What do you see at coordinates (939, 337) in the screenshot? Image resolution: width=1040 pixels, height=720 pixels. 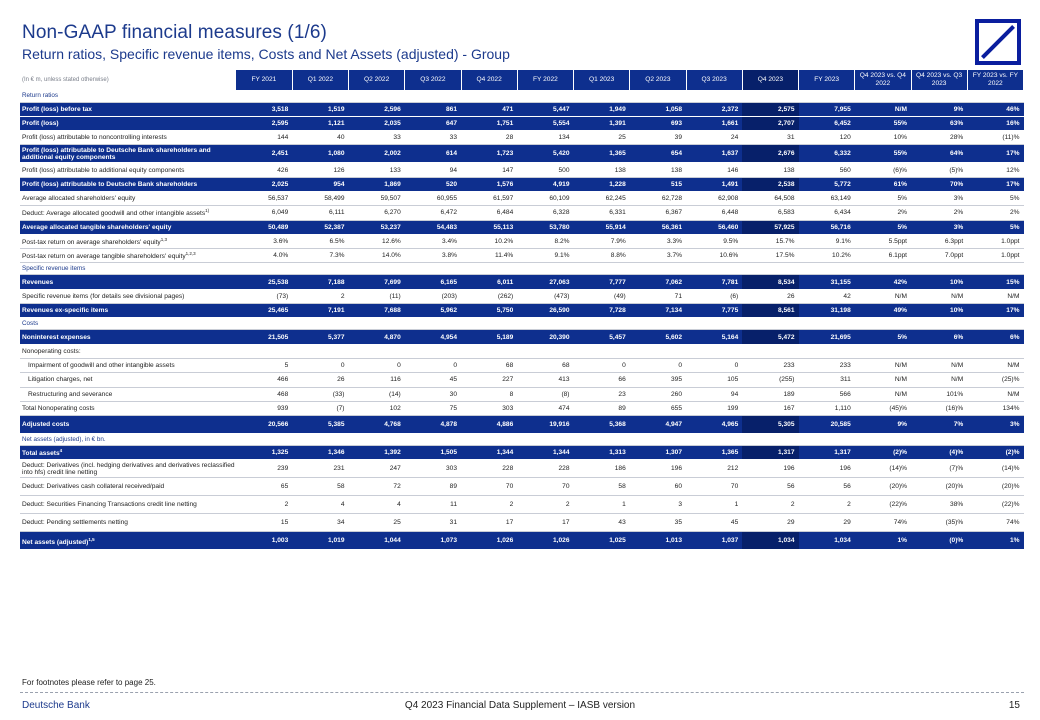 I see `table-cell: 6%` at bounding box center [939, 337].